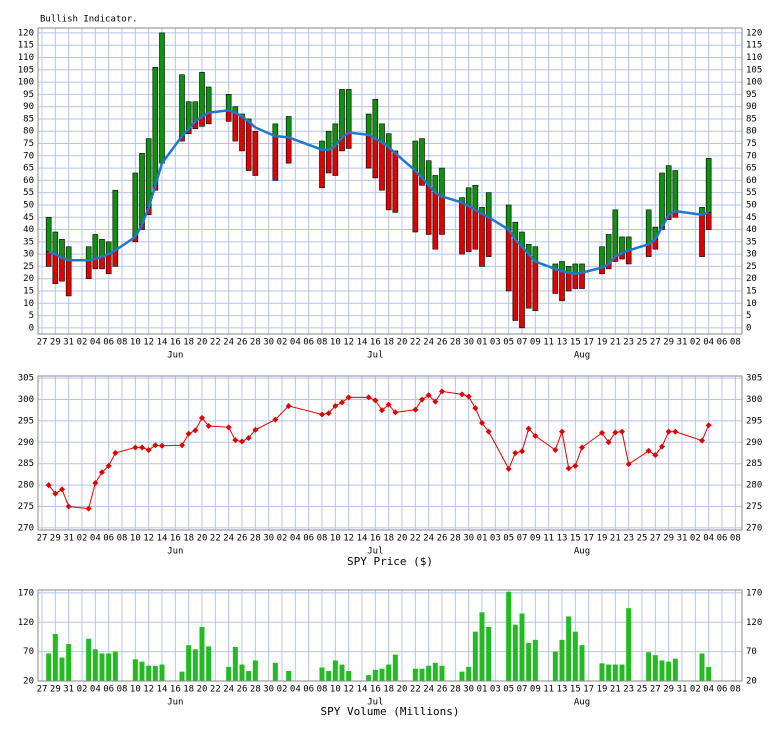 Image resolution: width=784 pixels, height=729 pixels. I want to click on y-tick-label-right: 50, so click(751, 205).